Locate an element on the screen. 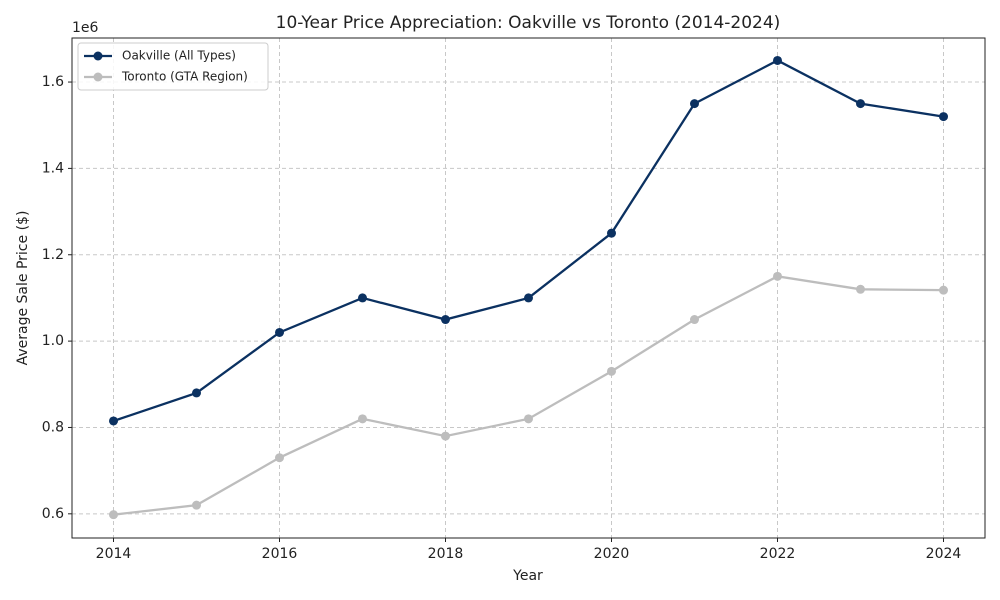 The width and height of the screenshot is (1000, 600). y-offset-label: 1e6 is located at coordinates (85, 28).